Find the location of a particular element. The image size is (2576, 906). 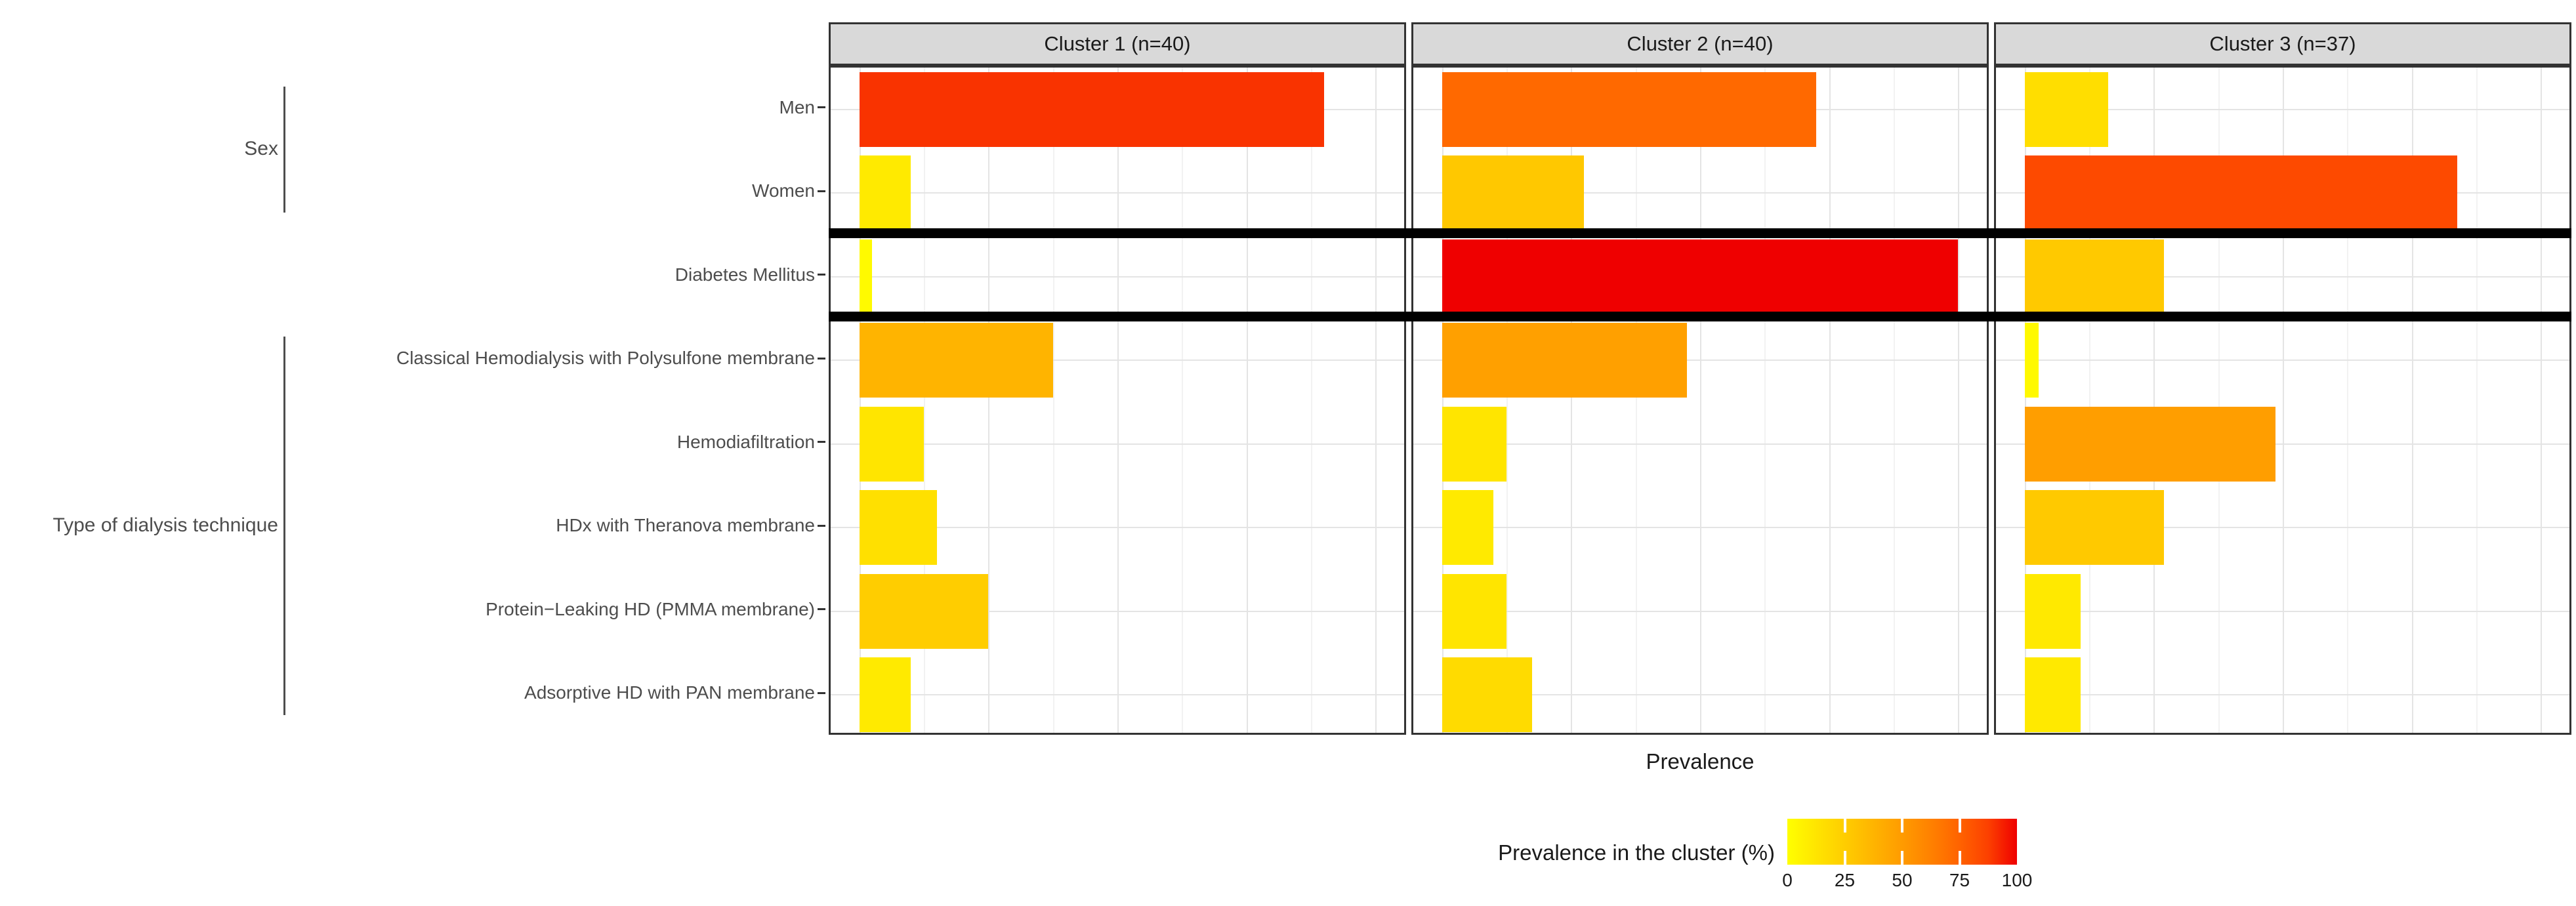

facet-strip-cluster-3: Cluster 3 (n=37) is located at coordinates (2282, 44).